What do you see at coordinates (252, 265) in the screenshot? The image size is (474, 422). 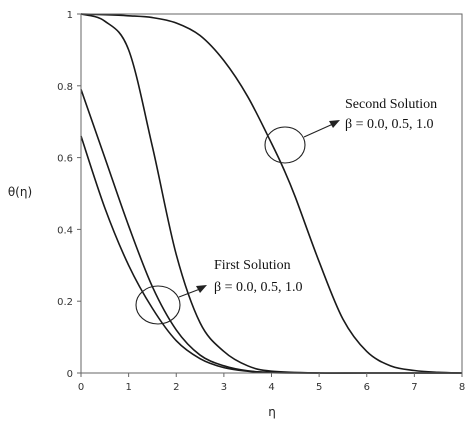 I see `first-solution-title: First Solution` at bounding box center [252, 265].